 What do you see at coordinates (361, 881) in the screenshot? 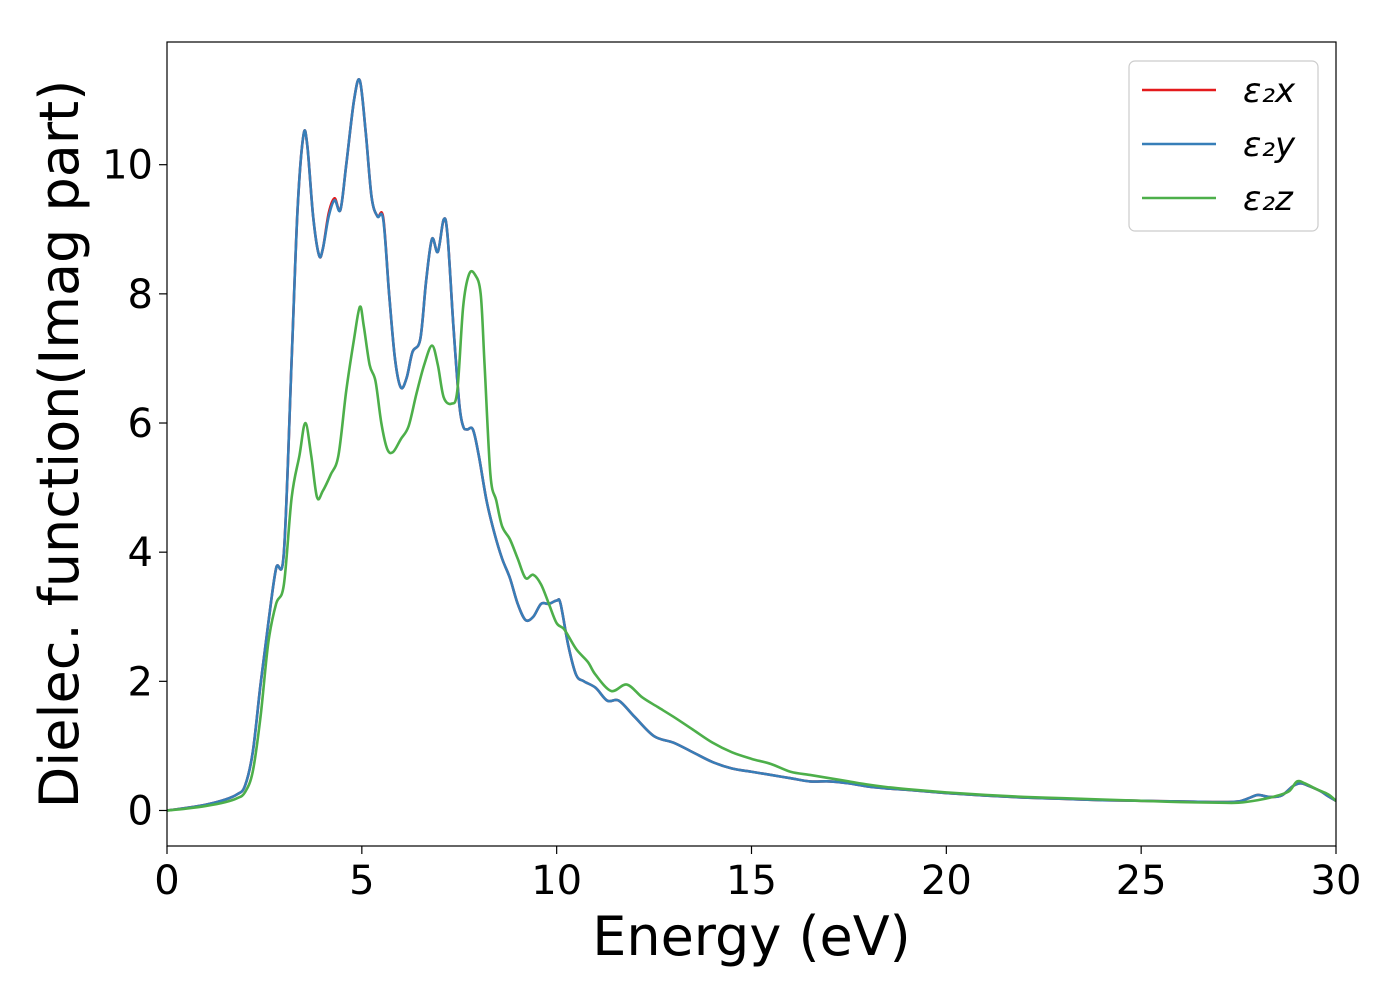
I see `x-tick-label: 5` at bounding box center [361, 881].